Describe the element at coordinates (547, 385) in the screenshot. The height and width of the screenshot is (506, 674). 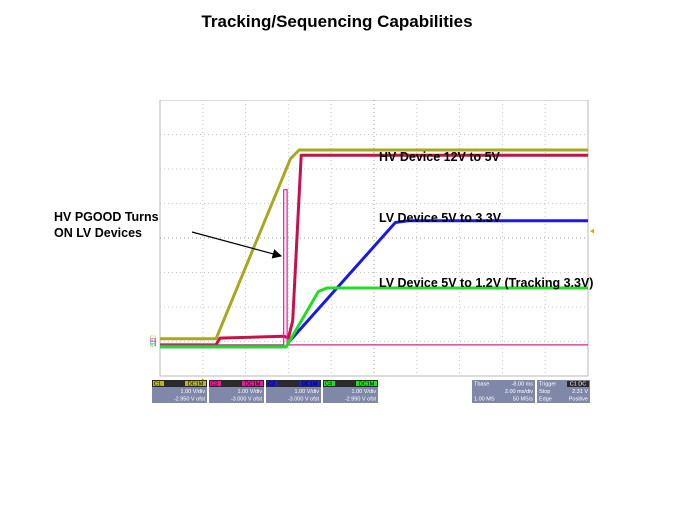
I see `trigger-label: Trigger` at that location.